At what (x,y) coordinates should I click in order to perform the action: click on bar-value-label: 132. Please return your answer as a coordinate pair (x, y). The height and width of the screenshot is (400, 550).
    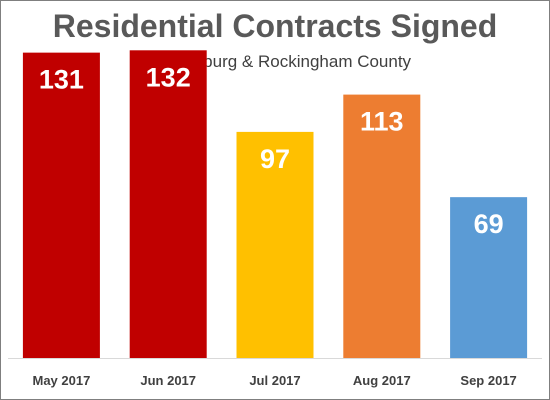
    Looking at the image, I should click on (168, 77).